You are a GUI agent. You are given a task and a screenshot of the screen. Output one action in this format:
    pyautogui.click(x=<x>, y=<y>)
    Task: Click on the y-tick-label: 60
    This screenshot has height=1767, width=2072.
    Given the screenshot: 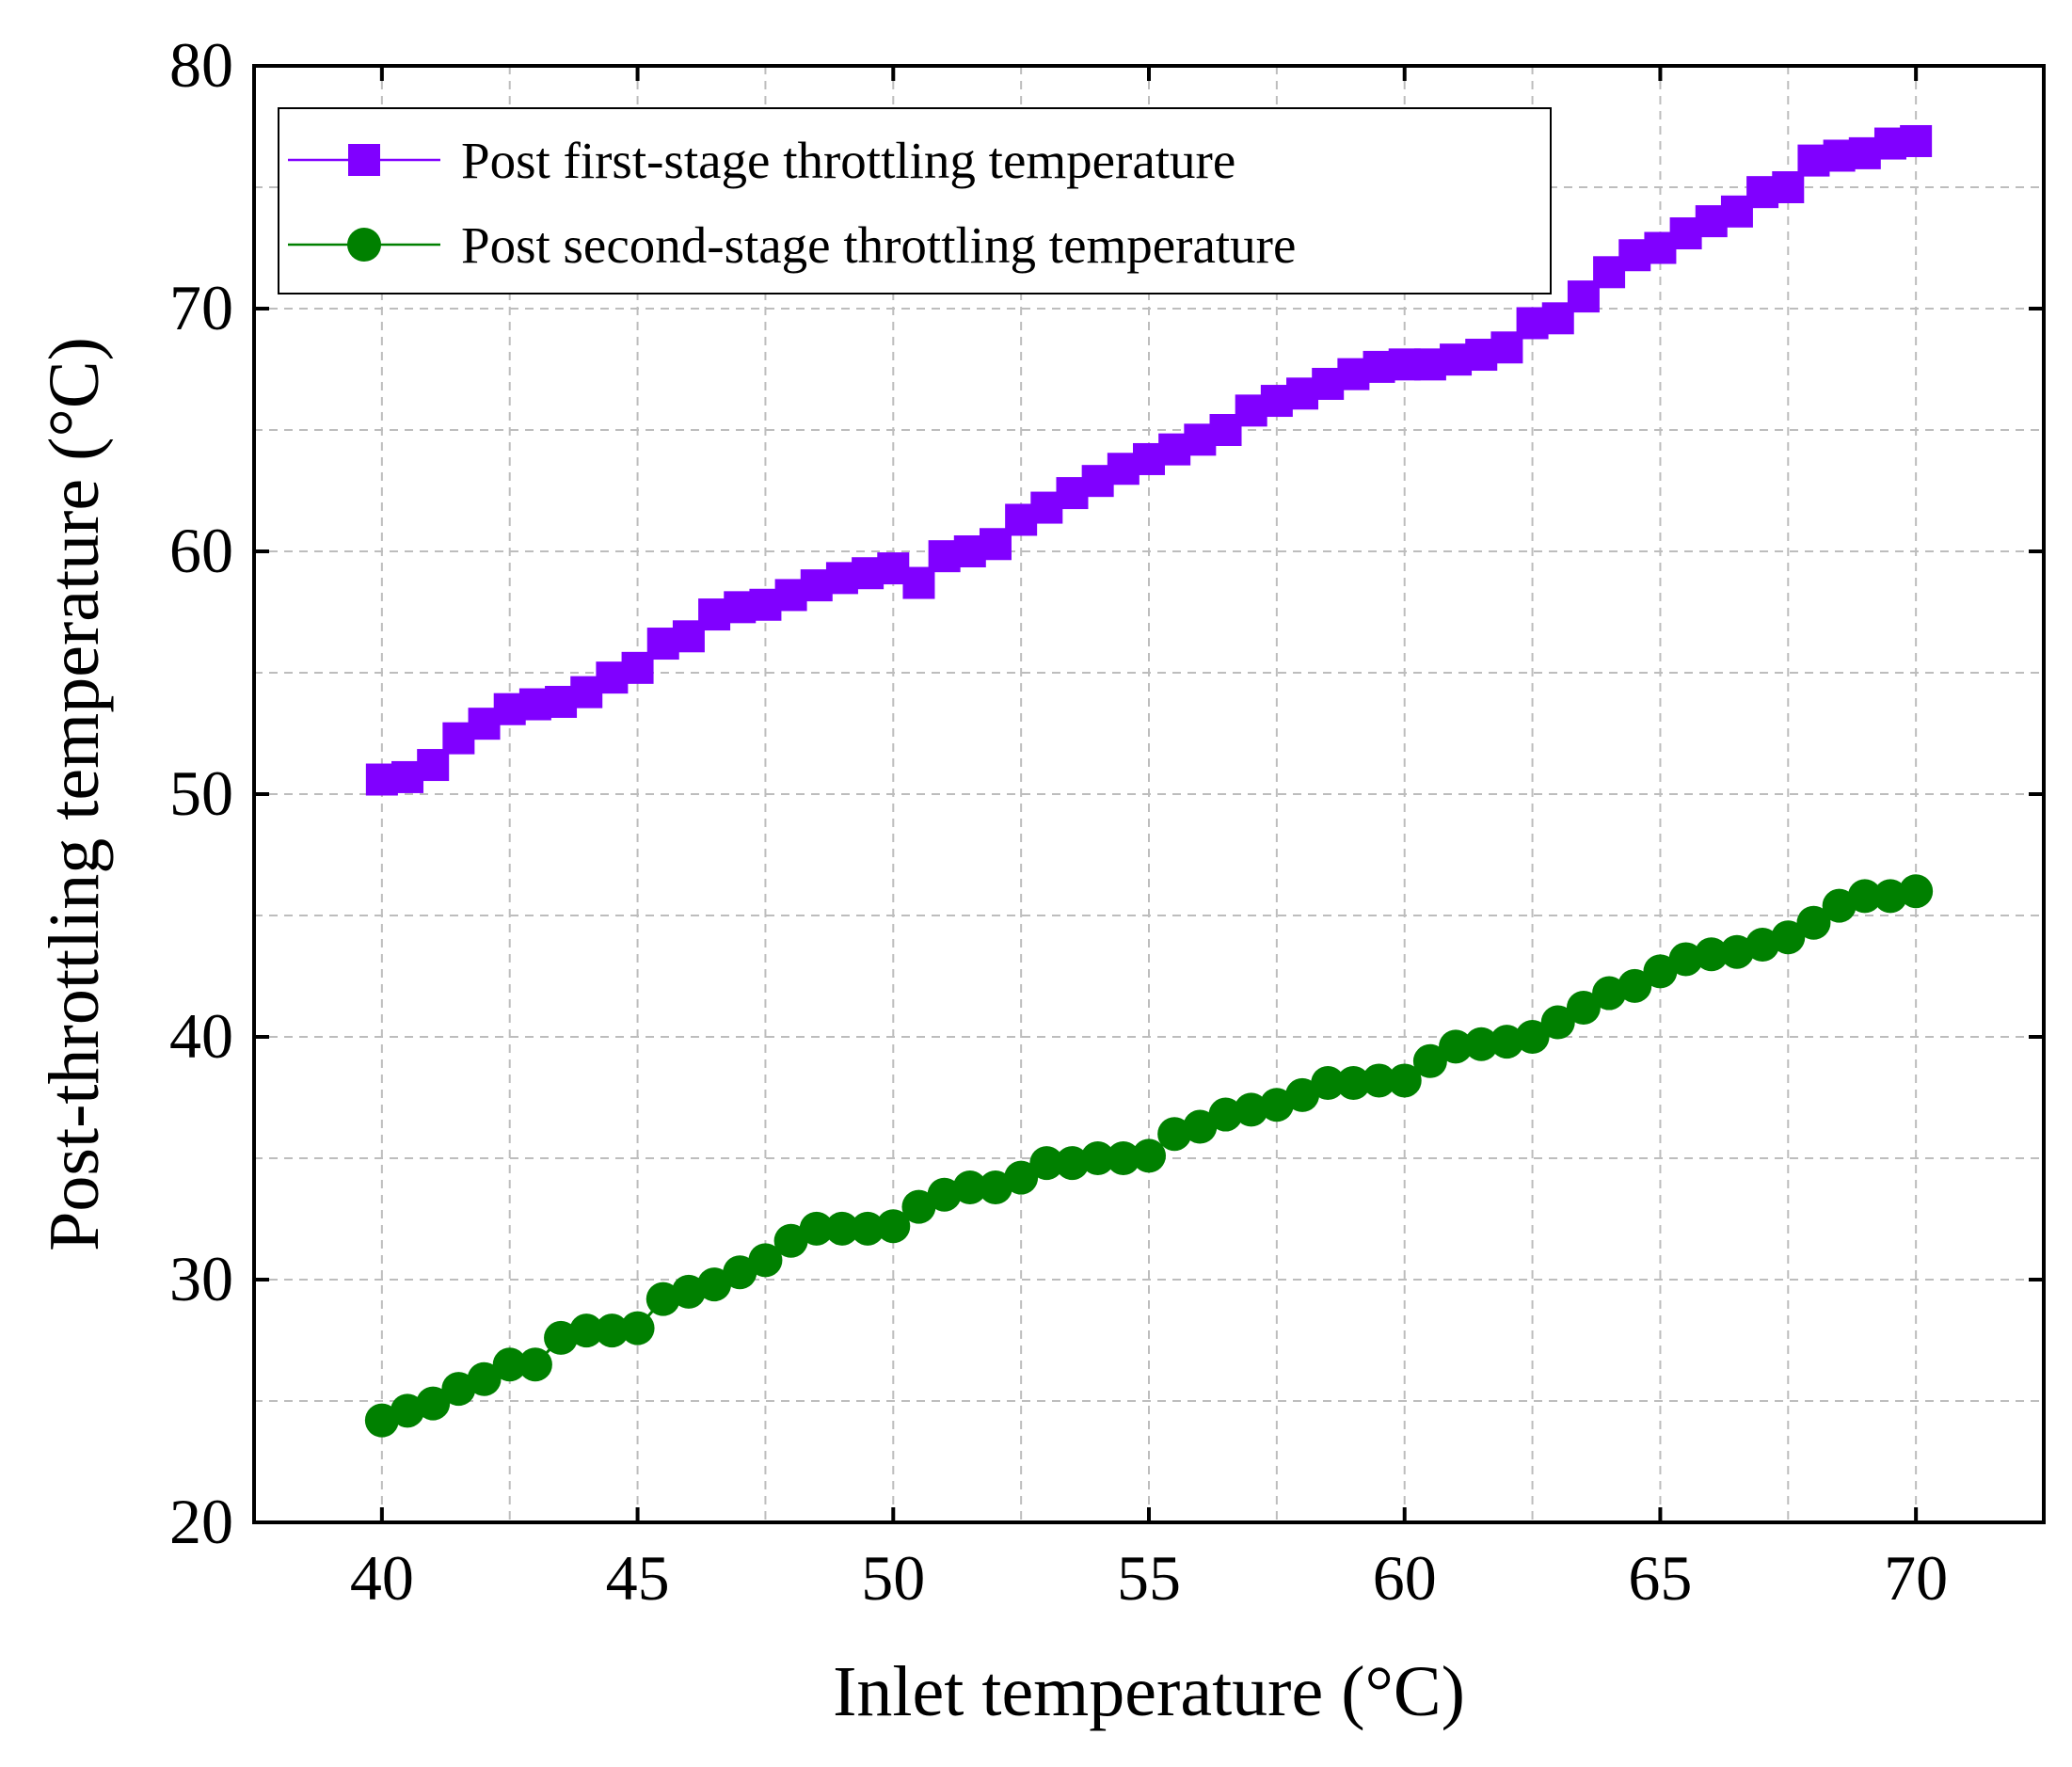 What is the action you would take?
    pyautogui.click(x=201, y=550)
    